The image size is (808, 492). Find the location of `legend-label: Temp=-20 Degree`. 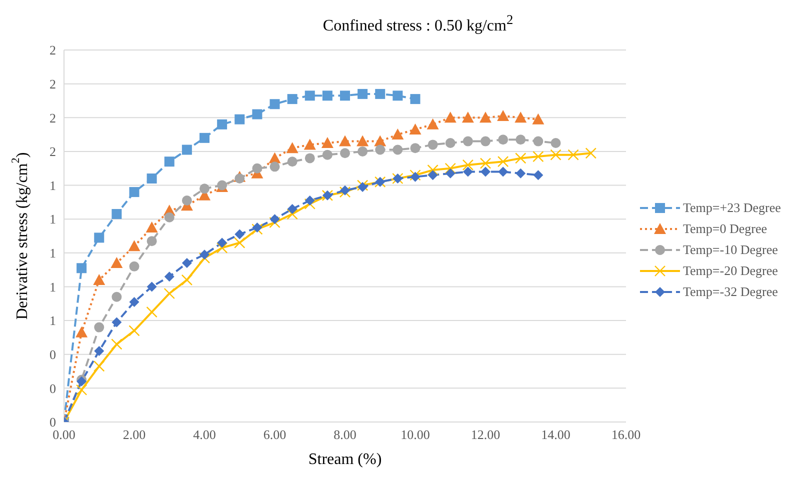

legend-label: Temp=-20 Degree is located at coordinates (730, 271).